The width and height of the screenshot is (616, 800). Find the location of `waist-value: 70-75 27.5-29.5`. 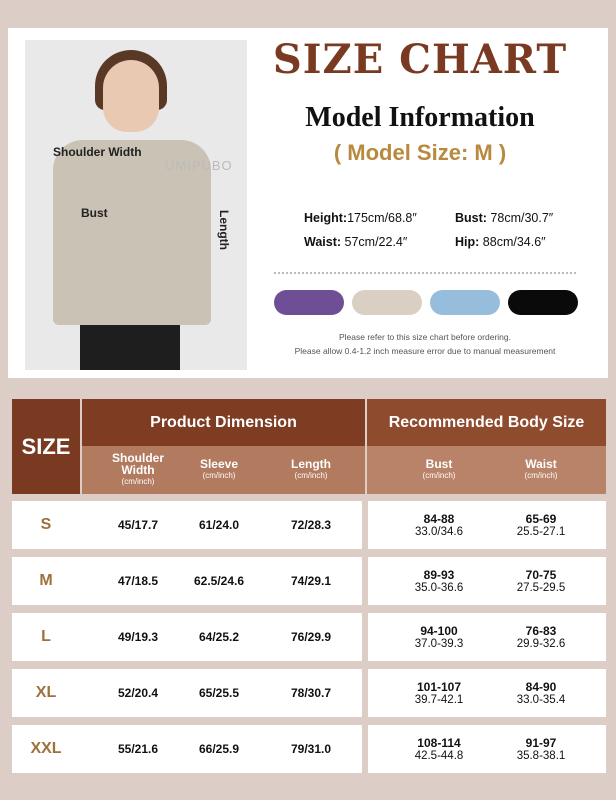

waist-value: 70-75 27.5-29.5 is located at coordinates (541, 581).